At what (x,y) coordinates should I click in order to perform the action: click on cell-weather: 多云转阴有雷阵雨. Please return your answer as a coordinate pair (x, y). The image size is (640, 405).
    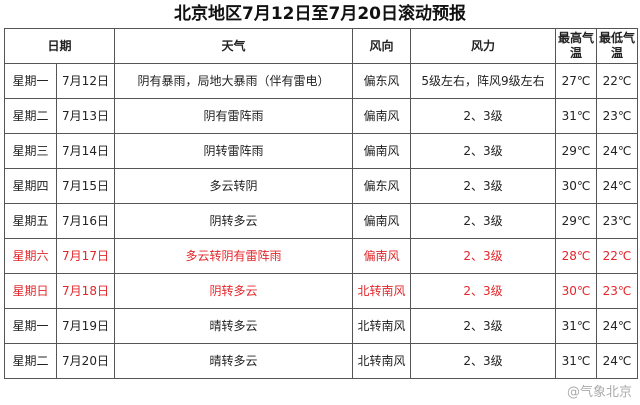
    Looking at the image, I should click on (234, 256).